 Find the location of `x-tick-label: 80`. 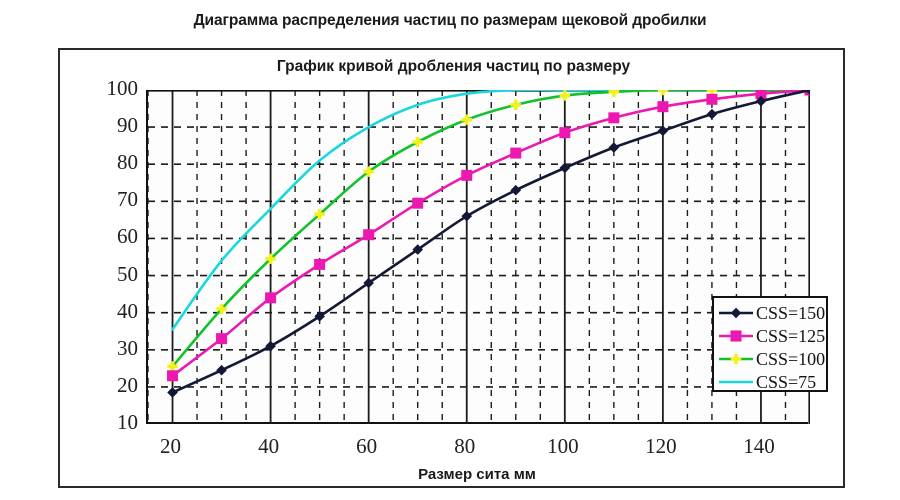

x-tick-label: 80 is located at coordinates (465, 446).